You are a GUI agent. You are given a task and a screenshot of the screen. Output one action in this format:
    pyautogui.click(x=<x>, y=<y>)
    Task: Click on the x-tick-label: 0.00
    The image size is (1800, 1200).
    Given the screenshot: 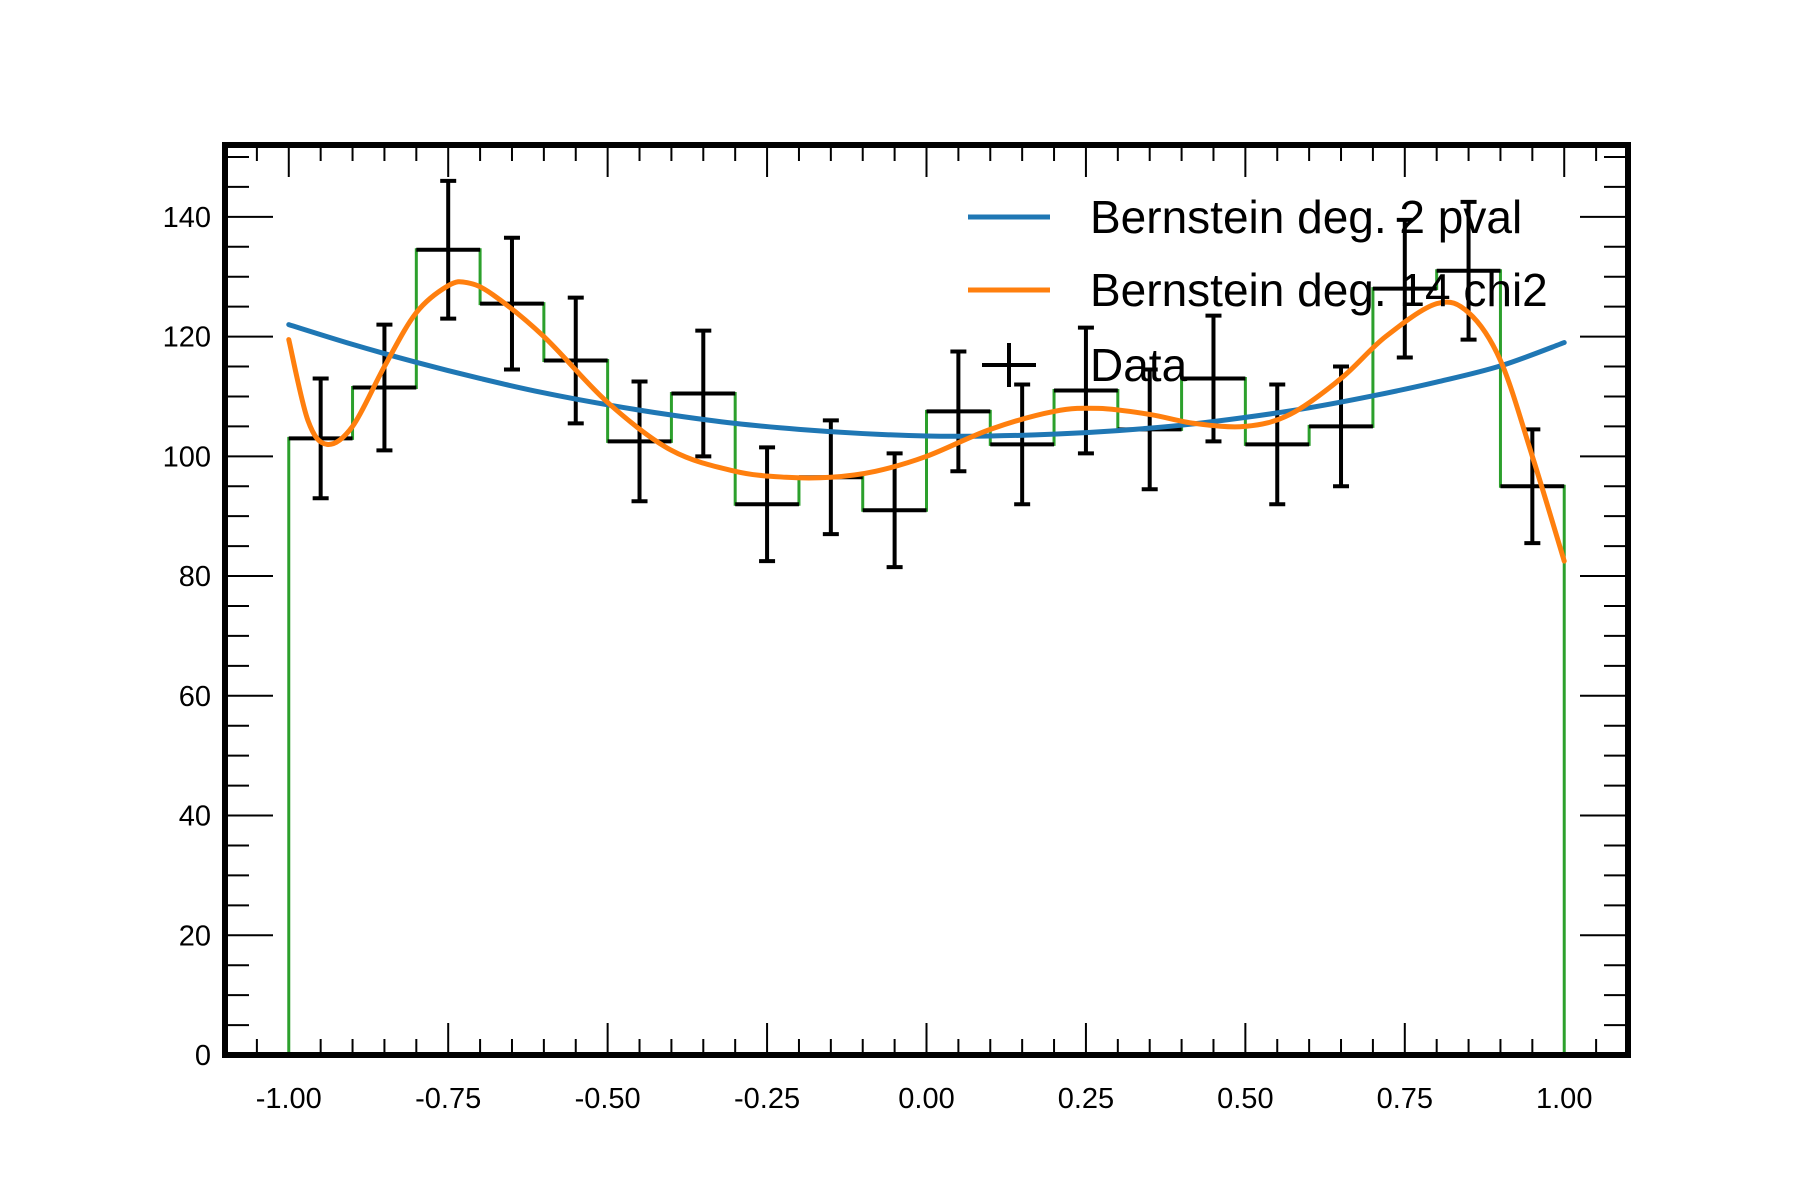 What is the action you would take?
    pyautogui.click(x=926, y=1099)
    